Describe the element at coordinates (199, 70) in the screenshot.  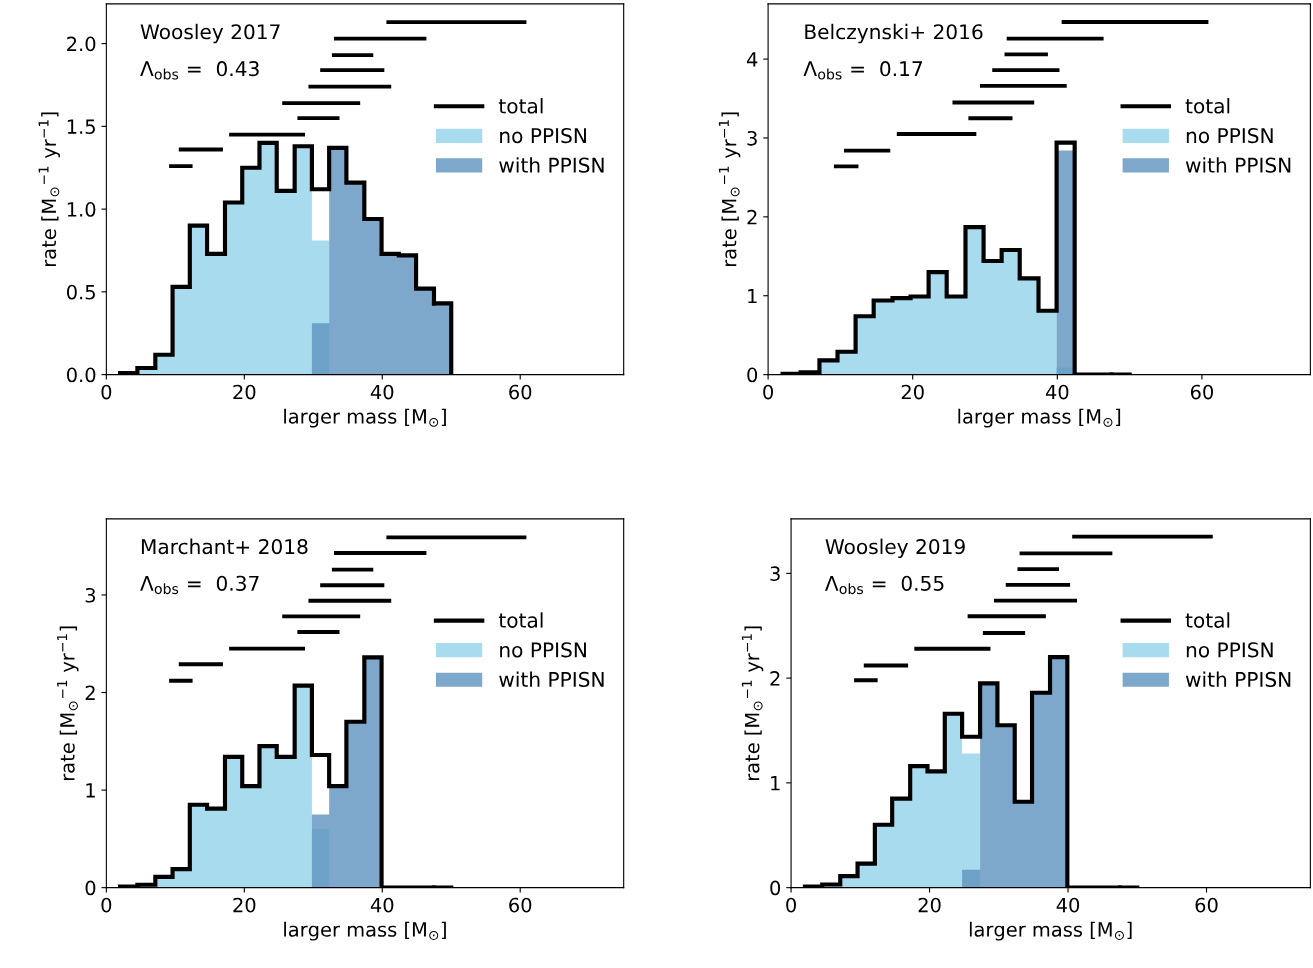
I see `annotation: Λ$_{obs}$ = 0.43` at that location.